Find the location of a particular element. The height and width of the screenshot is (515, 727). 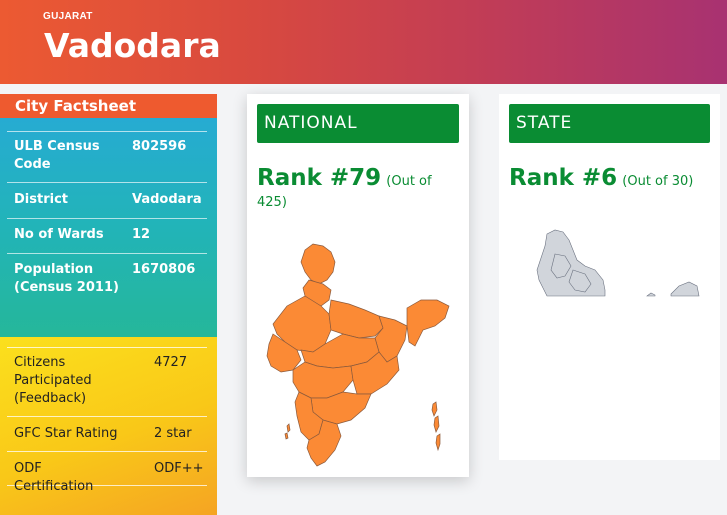

factsheet-value: 1670806 is located at coordinates (164, 269).